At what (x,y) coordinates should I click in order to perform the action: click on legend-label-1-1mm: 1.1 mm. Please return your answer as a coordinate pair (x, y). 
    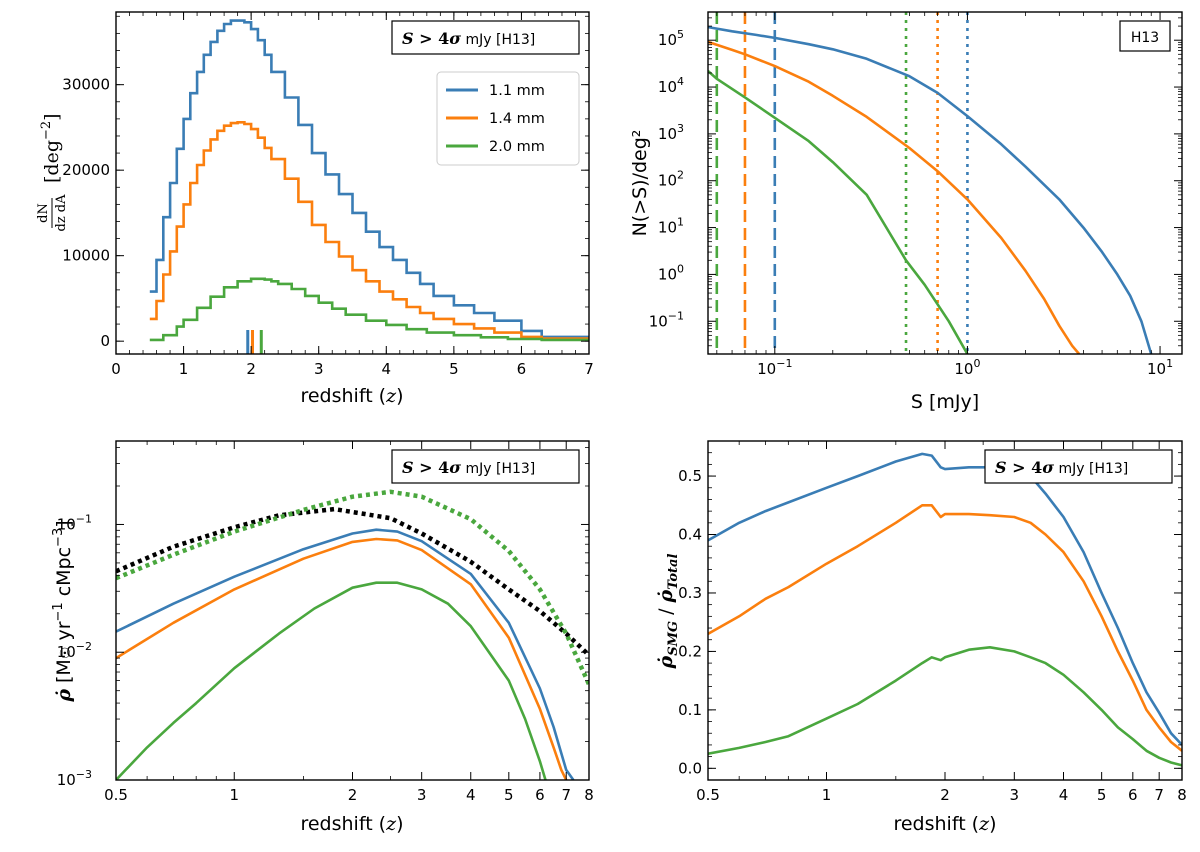
    Looking at the image, I should click on (517, 91).